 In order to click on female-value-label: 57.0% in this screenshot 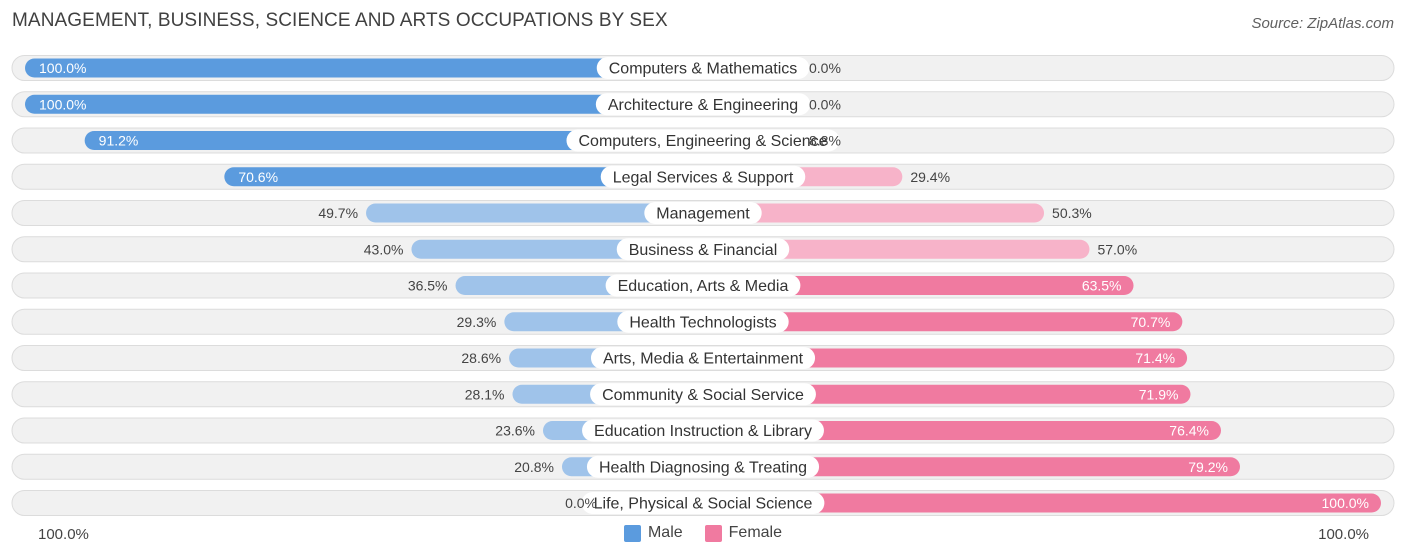, I will do `click(1117, 249)`.